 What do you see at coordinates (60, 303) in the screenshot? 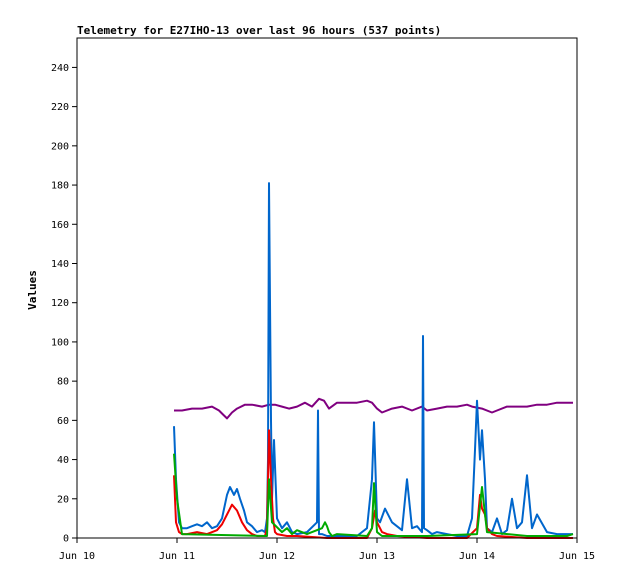
I see `y-tick-label: 120` at bounding box center [60, 303].